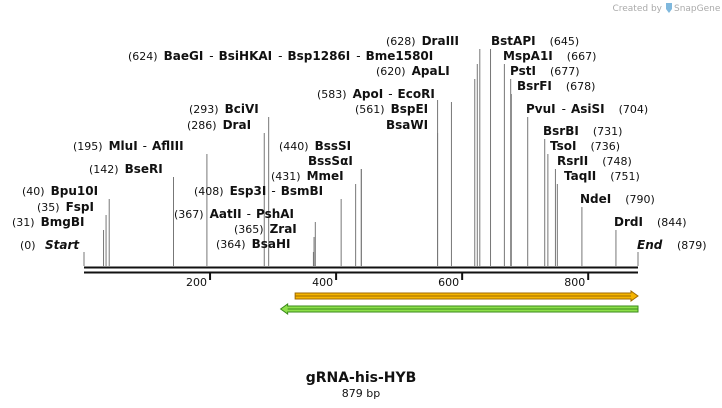 This screenshot has height=408, width=722. What do you see at coordinates (413, 71) in the screenshot?
I see `site-apali: (620) ApaLI` at bounding box center [413, 71].